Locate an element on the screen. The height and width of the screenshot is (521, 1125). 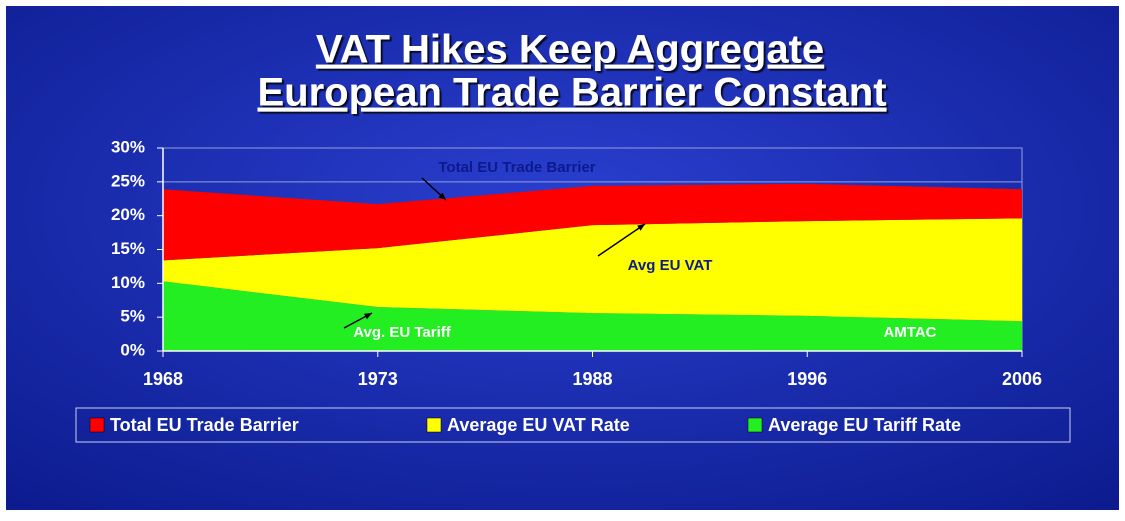
x-tick-label: 1988 is located at coordinates (592, 379).